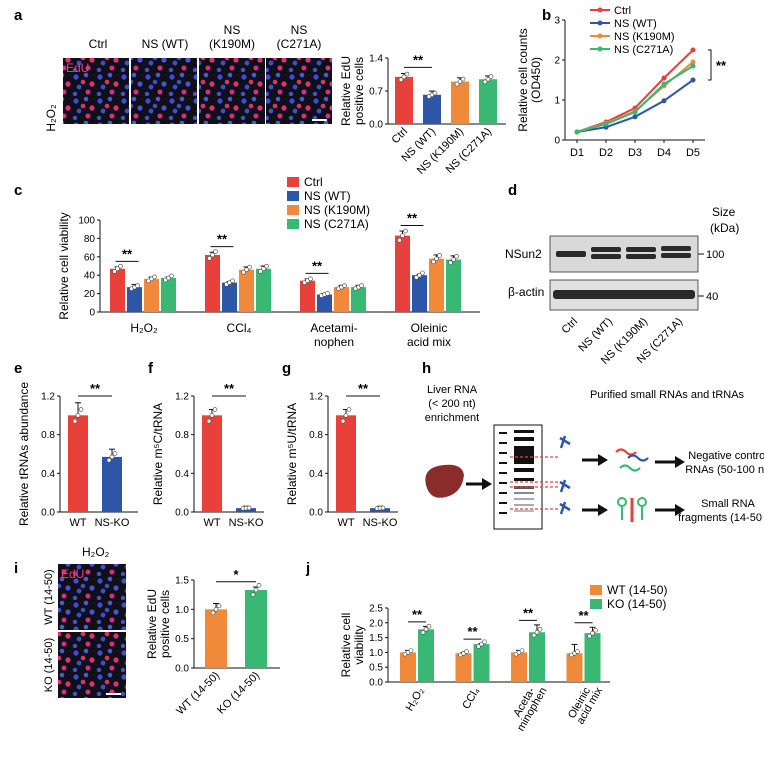 This screenshot has height=762, width=764. What do you see at coordinates (557, 101) in the screenshot?
I see `y-tick-label-b: 1` at bounding box center [557, 101].